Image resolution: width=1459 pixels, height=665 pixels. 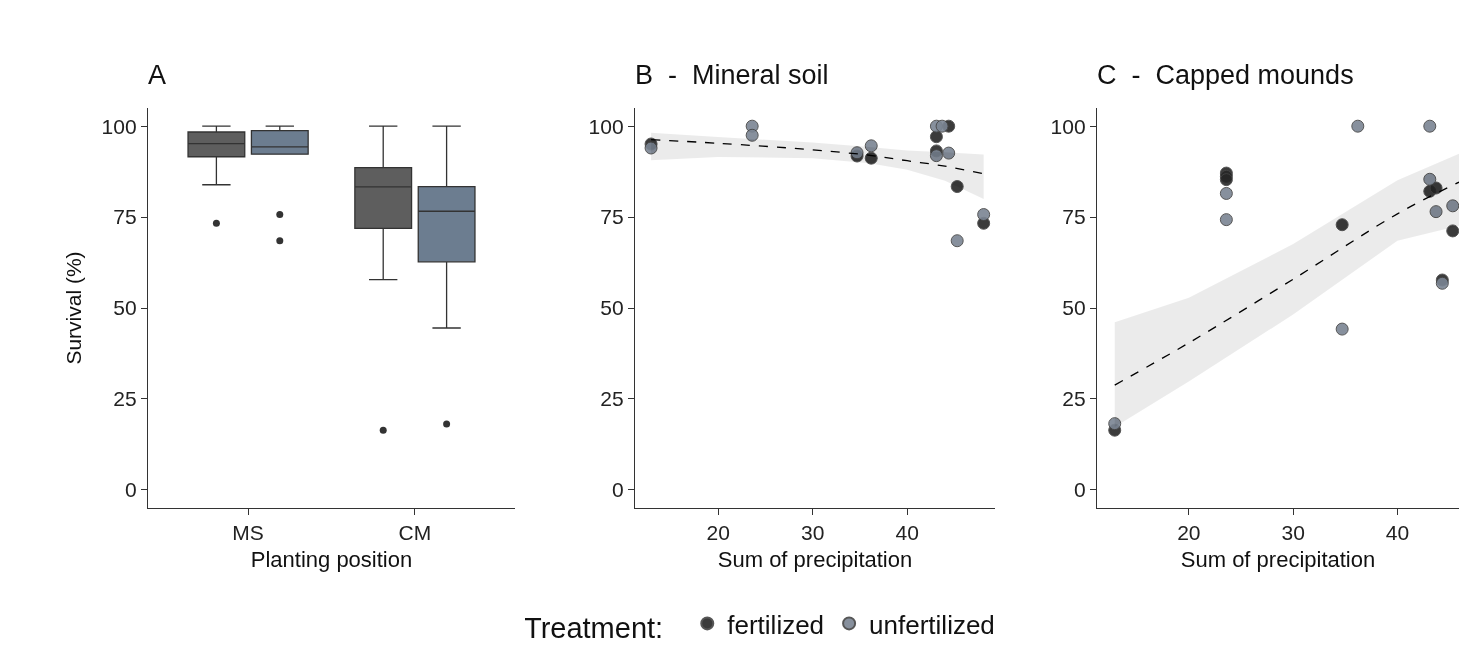 I want to click on x-tick-label: MS, so click(x=248, y=533).